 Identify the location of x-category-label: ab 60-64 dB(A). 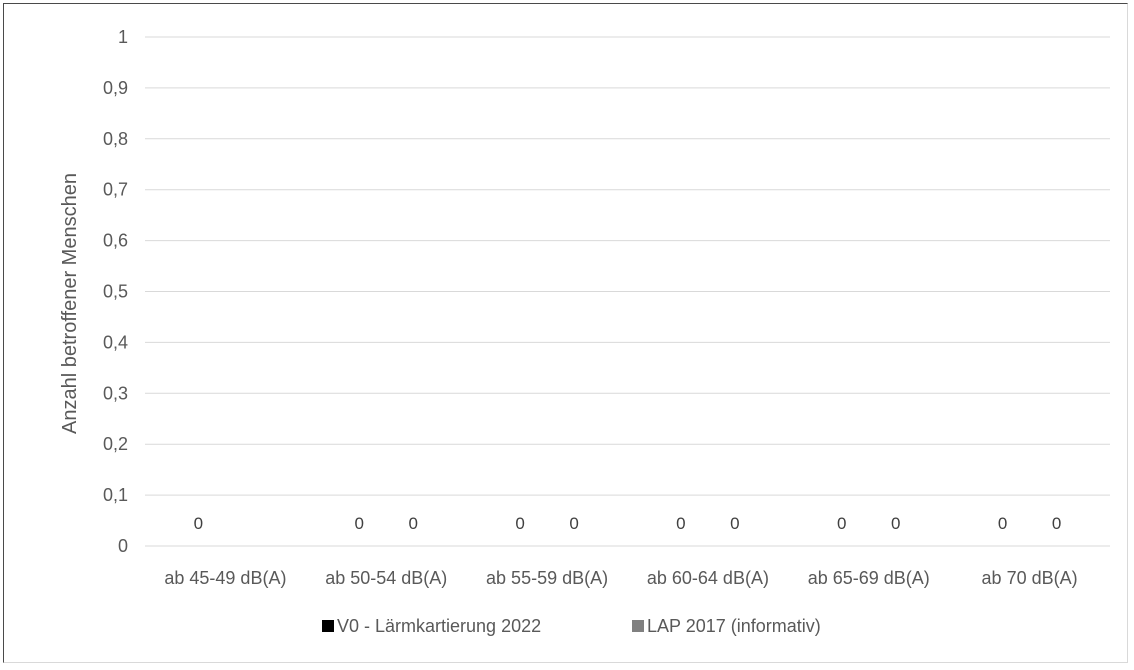
(708, 578).